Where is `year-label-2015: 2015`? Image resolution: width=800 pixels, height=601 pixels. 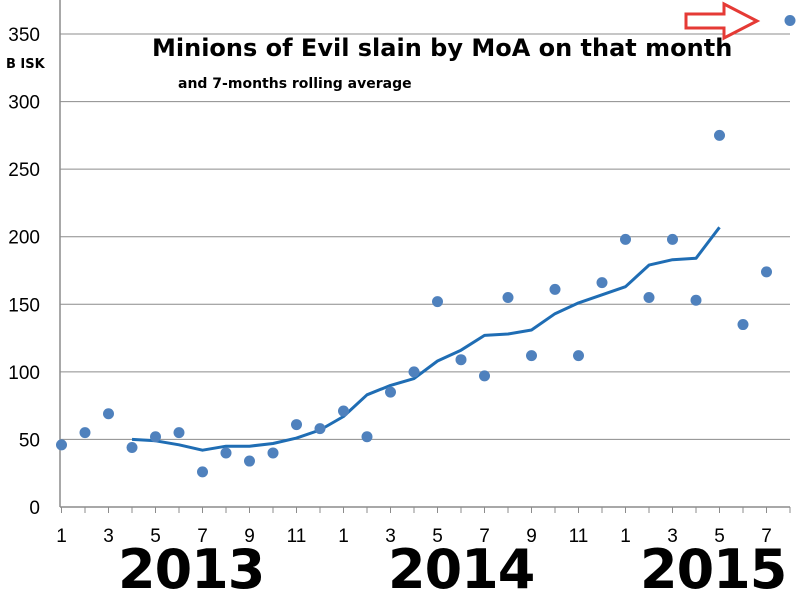 year-label-2015: 2015 is located at coordinates (713, 569).